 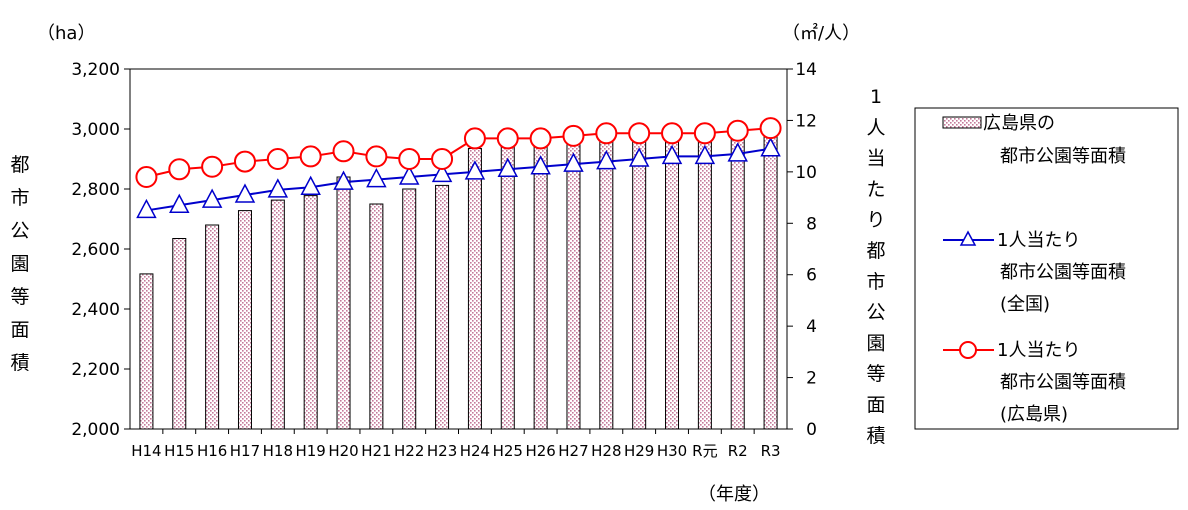 I want to click on left-axis-title-char: 都, so click(x=19, y=165).